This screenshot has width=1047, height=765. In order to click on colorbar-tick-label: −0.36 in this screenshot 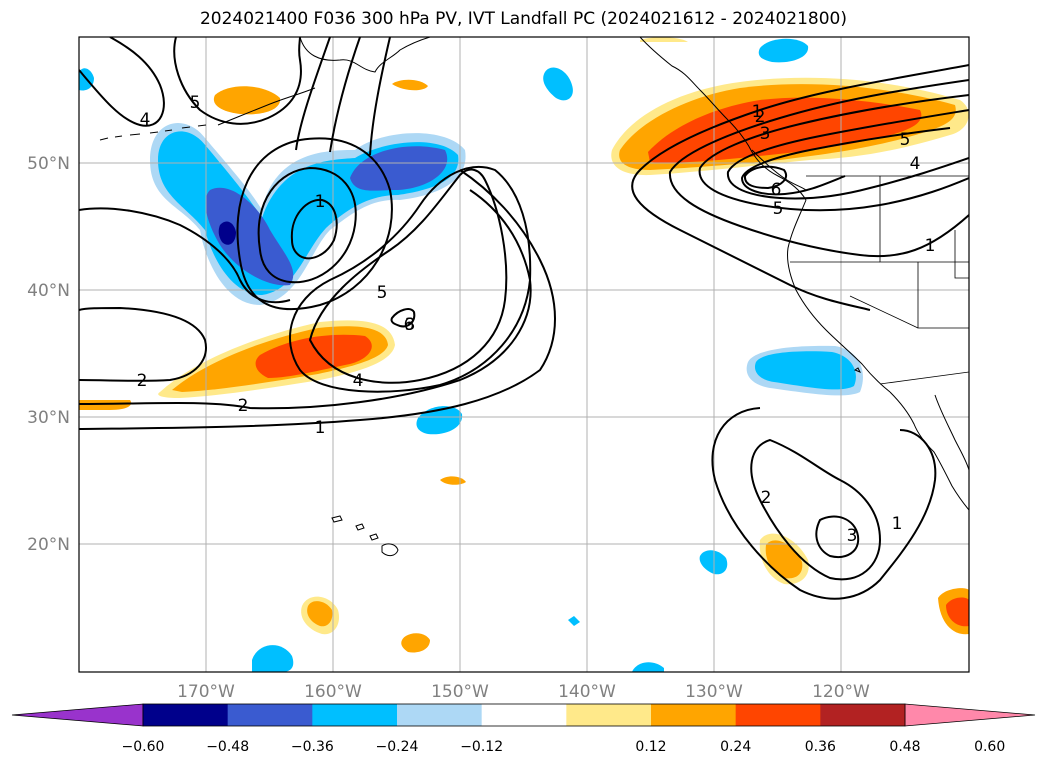, I will do `click(312, 747)`.